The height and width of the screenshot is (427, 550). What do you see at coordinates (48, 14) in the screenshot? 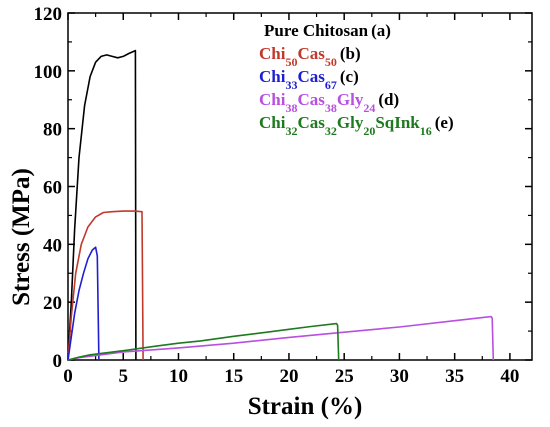
I see `y-tick-label: 120` at bounding box center [48, 14].